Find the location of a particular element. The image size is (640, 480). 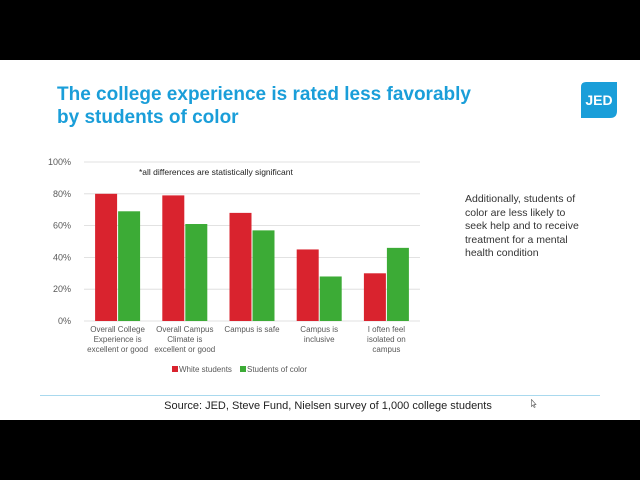

jed-logo-text: JED is located at coordinates (598, 100).